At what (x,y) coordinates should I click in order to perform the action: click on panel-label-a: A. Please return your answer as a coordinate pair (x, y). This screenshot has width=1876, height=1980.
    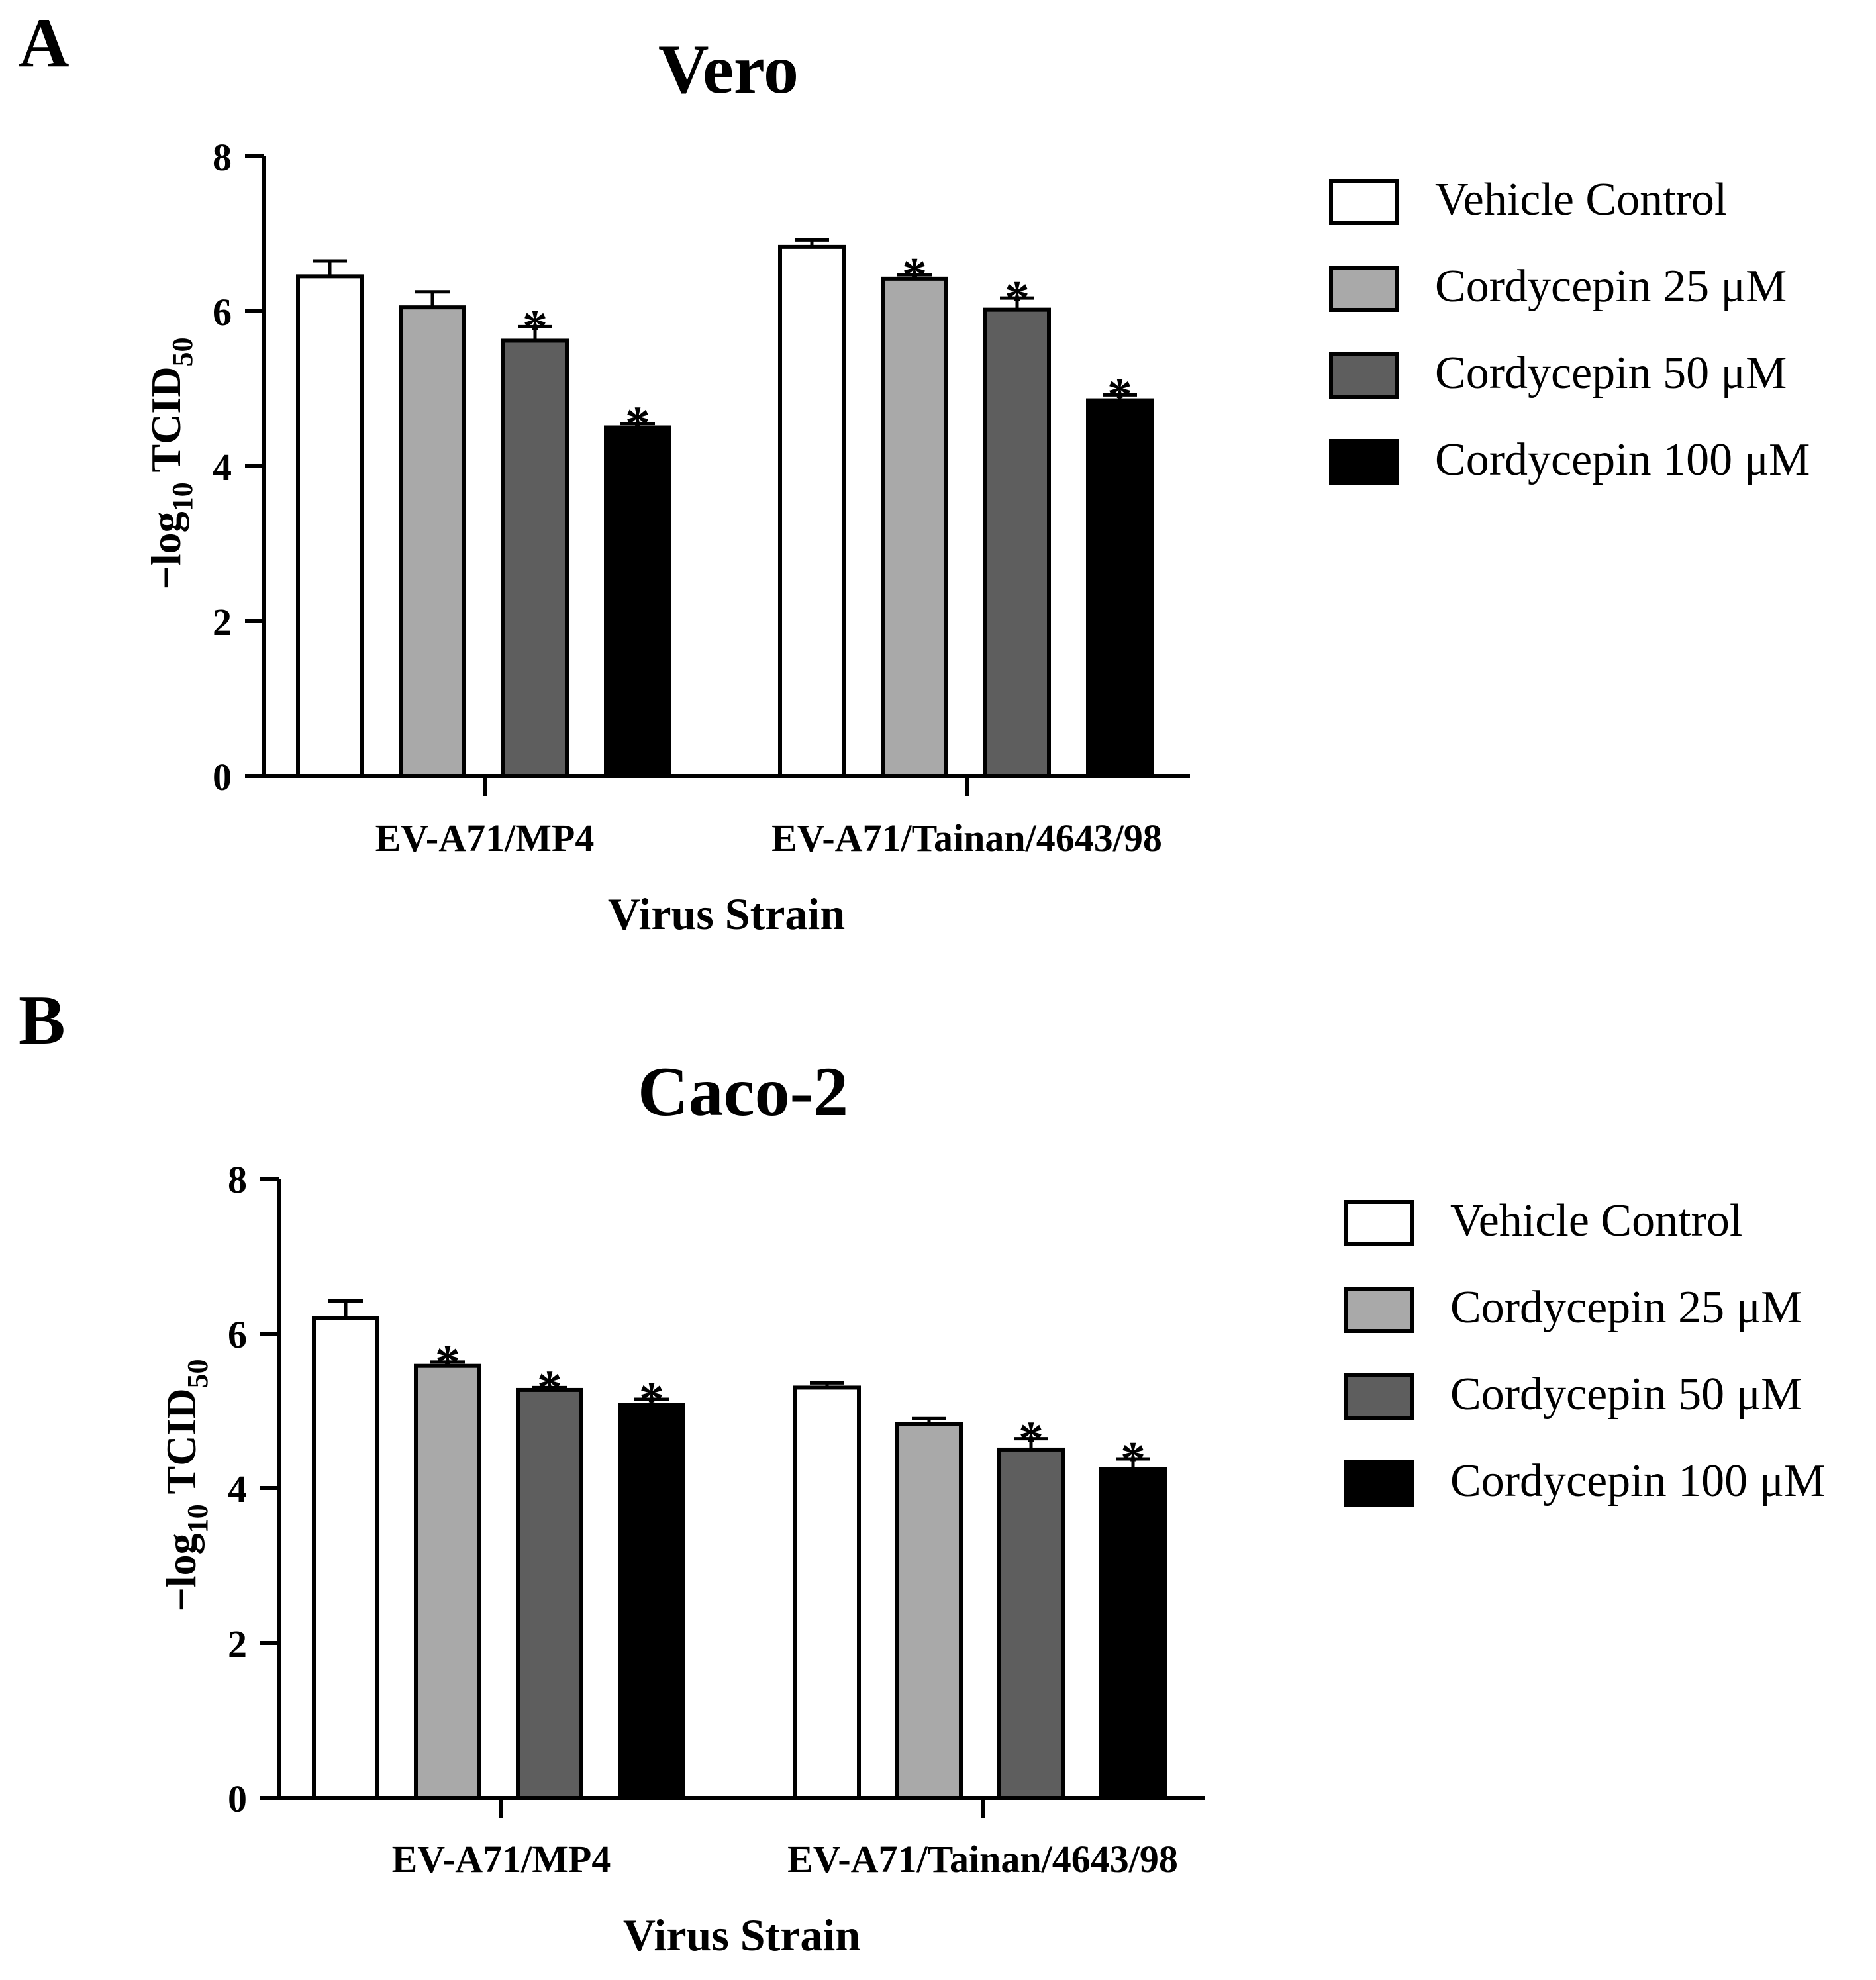
    Looking at the image, I should click on (44, 42).